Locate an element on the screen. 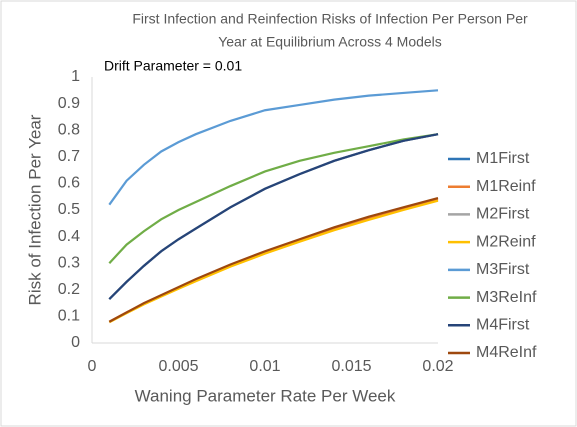  y-tick-label: 0.5 is located at coordinates (69, 209).